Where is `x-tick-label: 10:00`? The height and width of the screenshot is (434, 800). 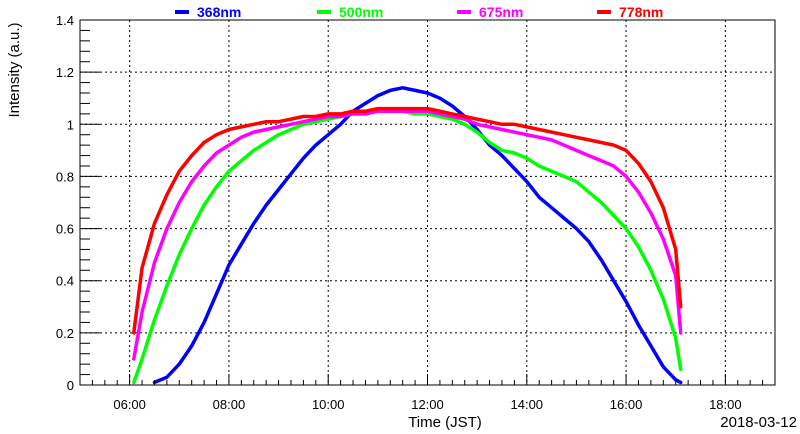 x-tick-label: 10:00 is located at coordinates (328, 404).